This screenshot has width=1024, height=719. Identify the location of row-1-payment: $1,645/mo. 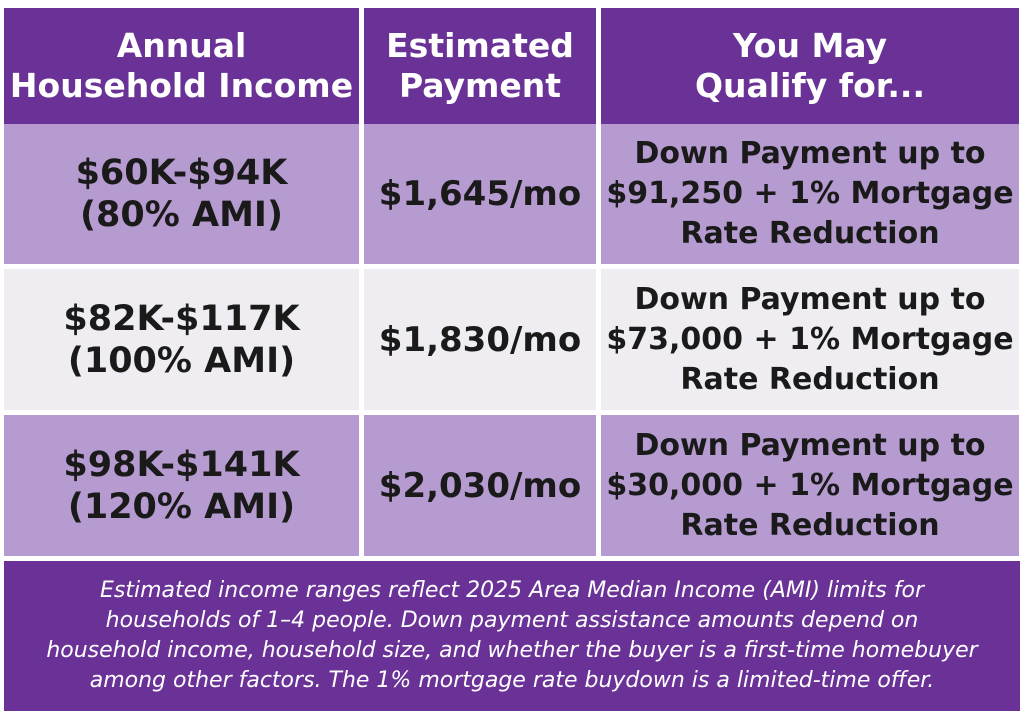
(480, 194).